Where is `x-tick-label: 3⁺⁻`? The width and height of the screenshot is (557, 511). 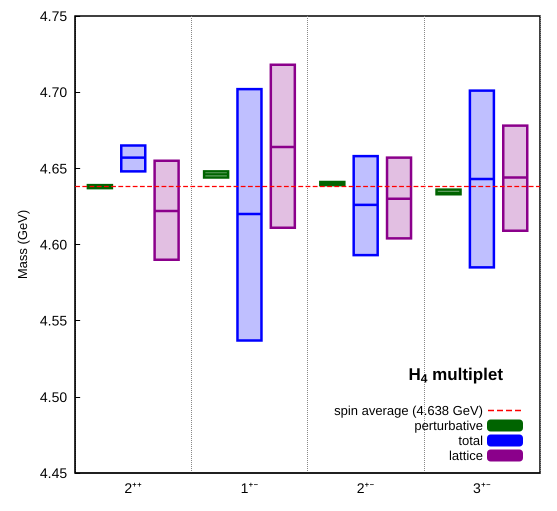
x-tick-label: 3⁺⁻ is located at coordinates (481, 488).